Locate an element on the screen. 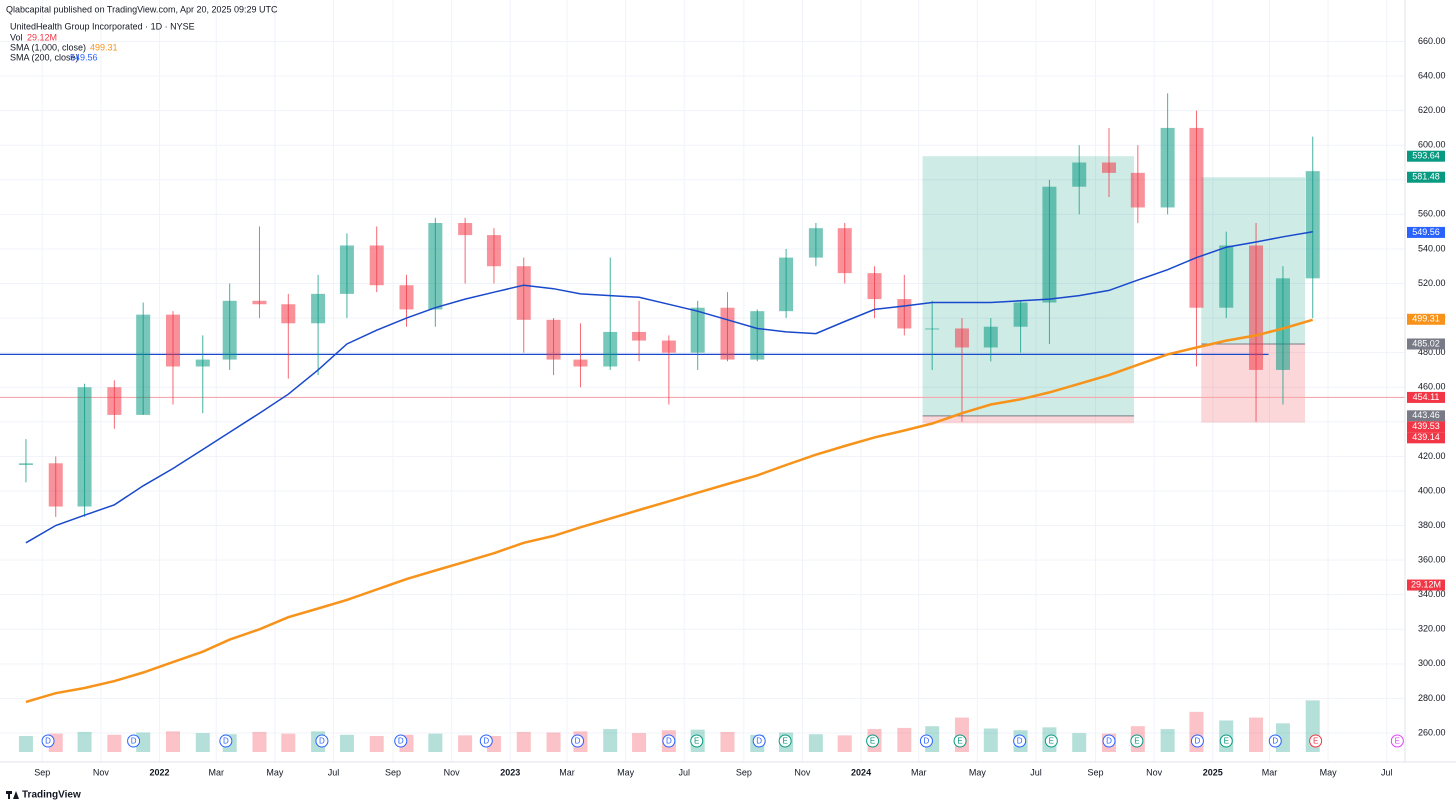  y-tick-label: 380.00 is located at coordinates (1432, 525).